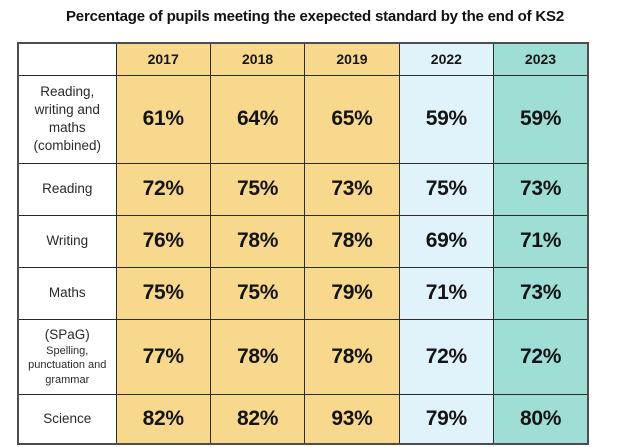 The image size is (630, 447). I want to click on cell-combined-2022: 59%, so click(446, 119).